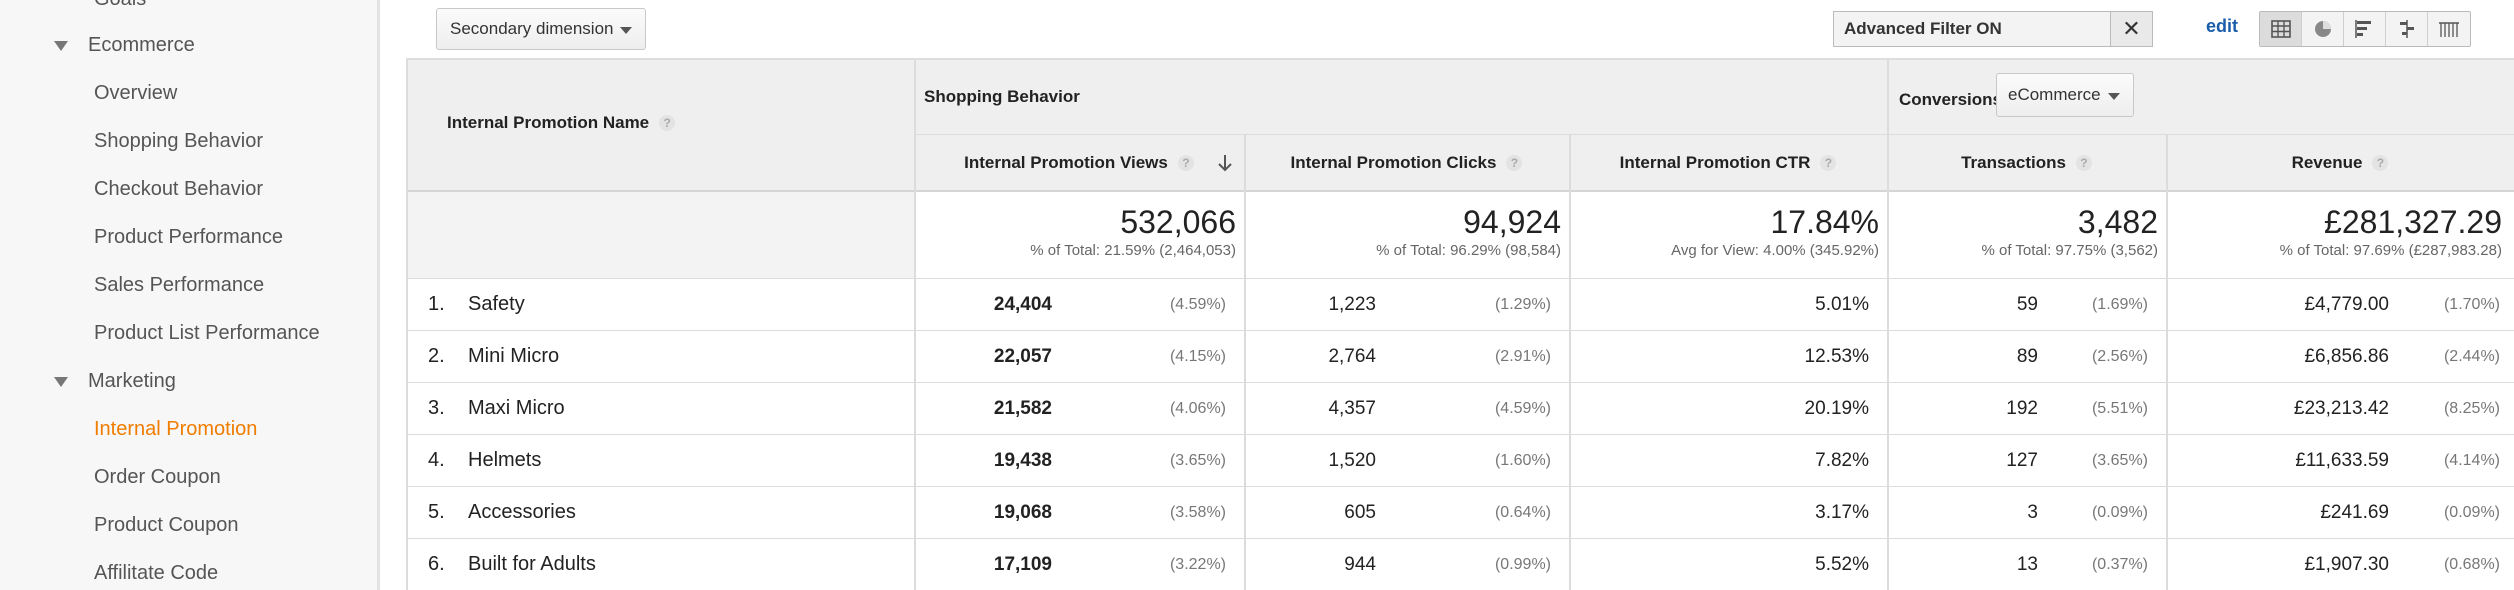  Describe the element at coordinates (2027, 564) in the screenshot. I see `transactions-value: 13` at that location.